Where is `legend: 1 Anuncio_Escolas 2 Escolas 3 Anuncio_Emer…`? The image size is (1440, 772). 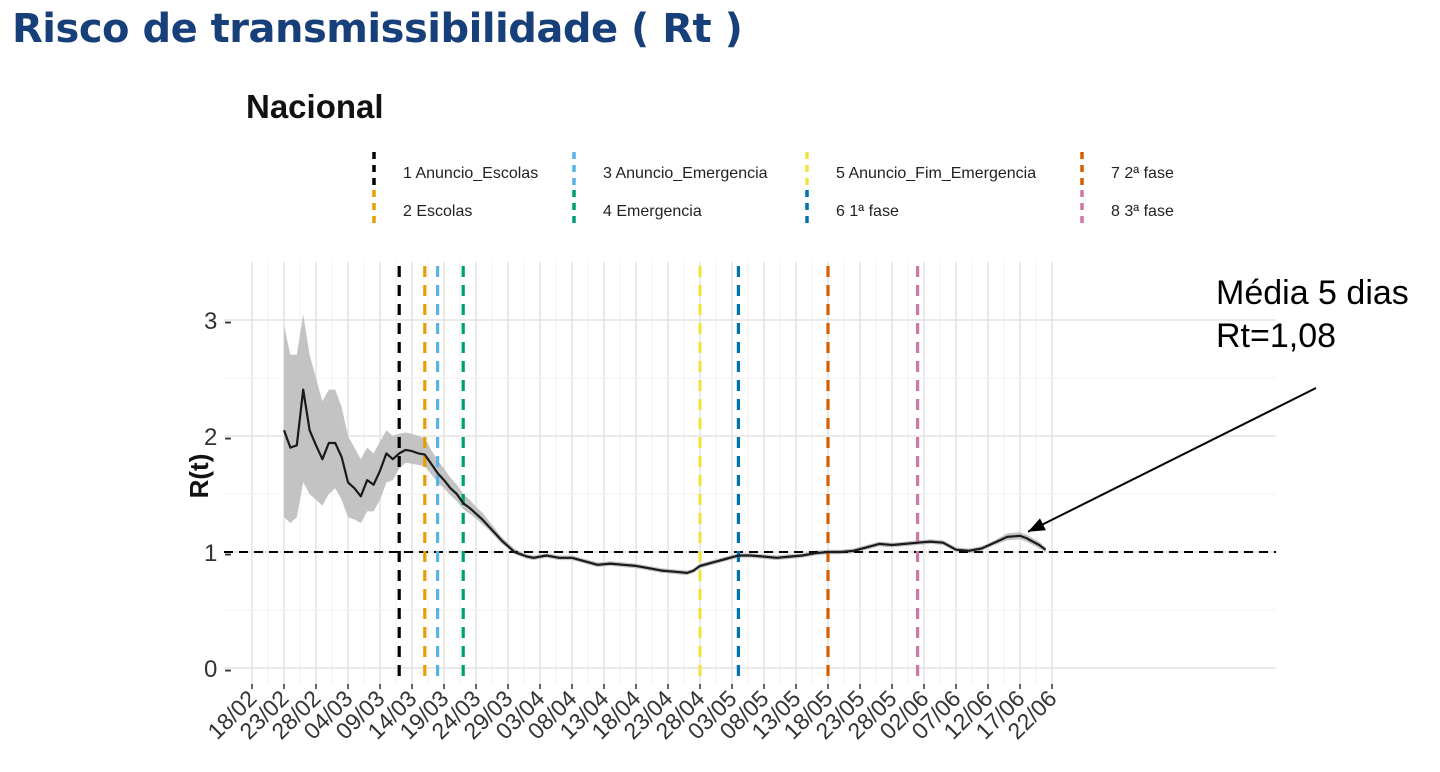
legend: 1 Anuncio_Escolas 2 Escolas 3 Anuncio_Emer… is located at coordinates (773, 190).